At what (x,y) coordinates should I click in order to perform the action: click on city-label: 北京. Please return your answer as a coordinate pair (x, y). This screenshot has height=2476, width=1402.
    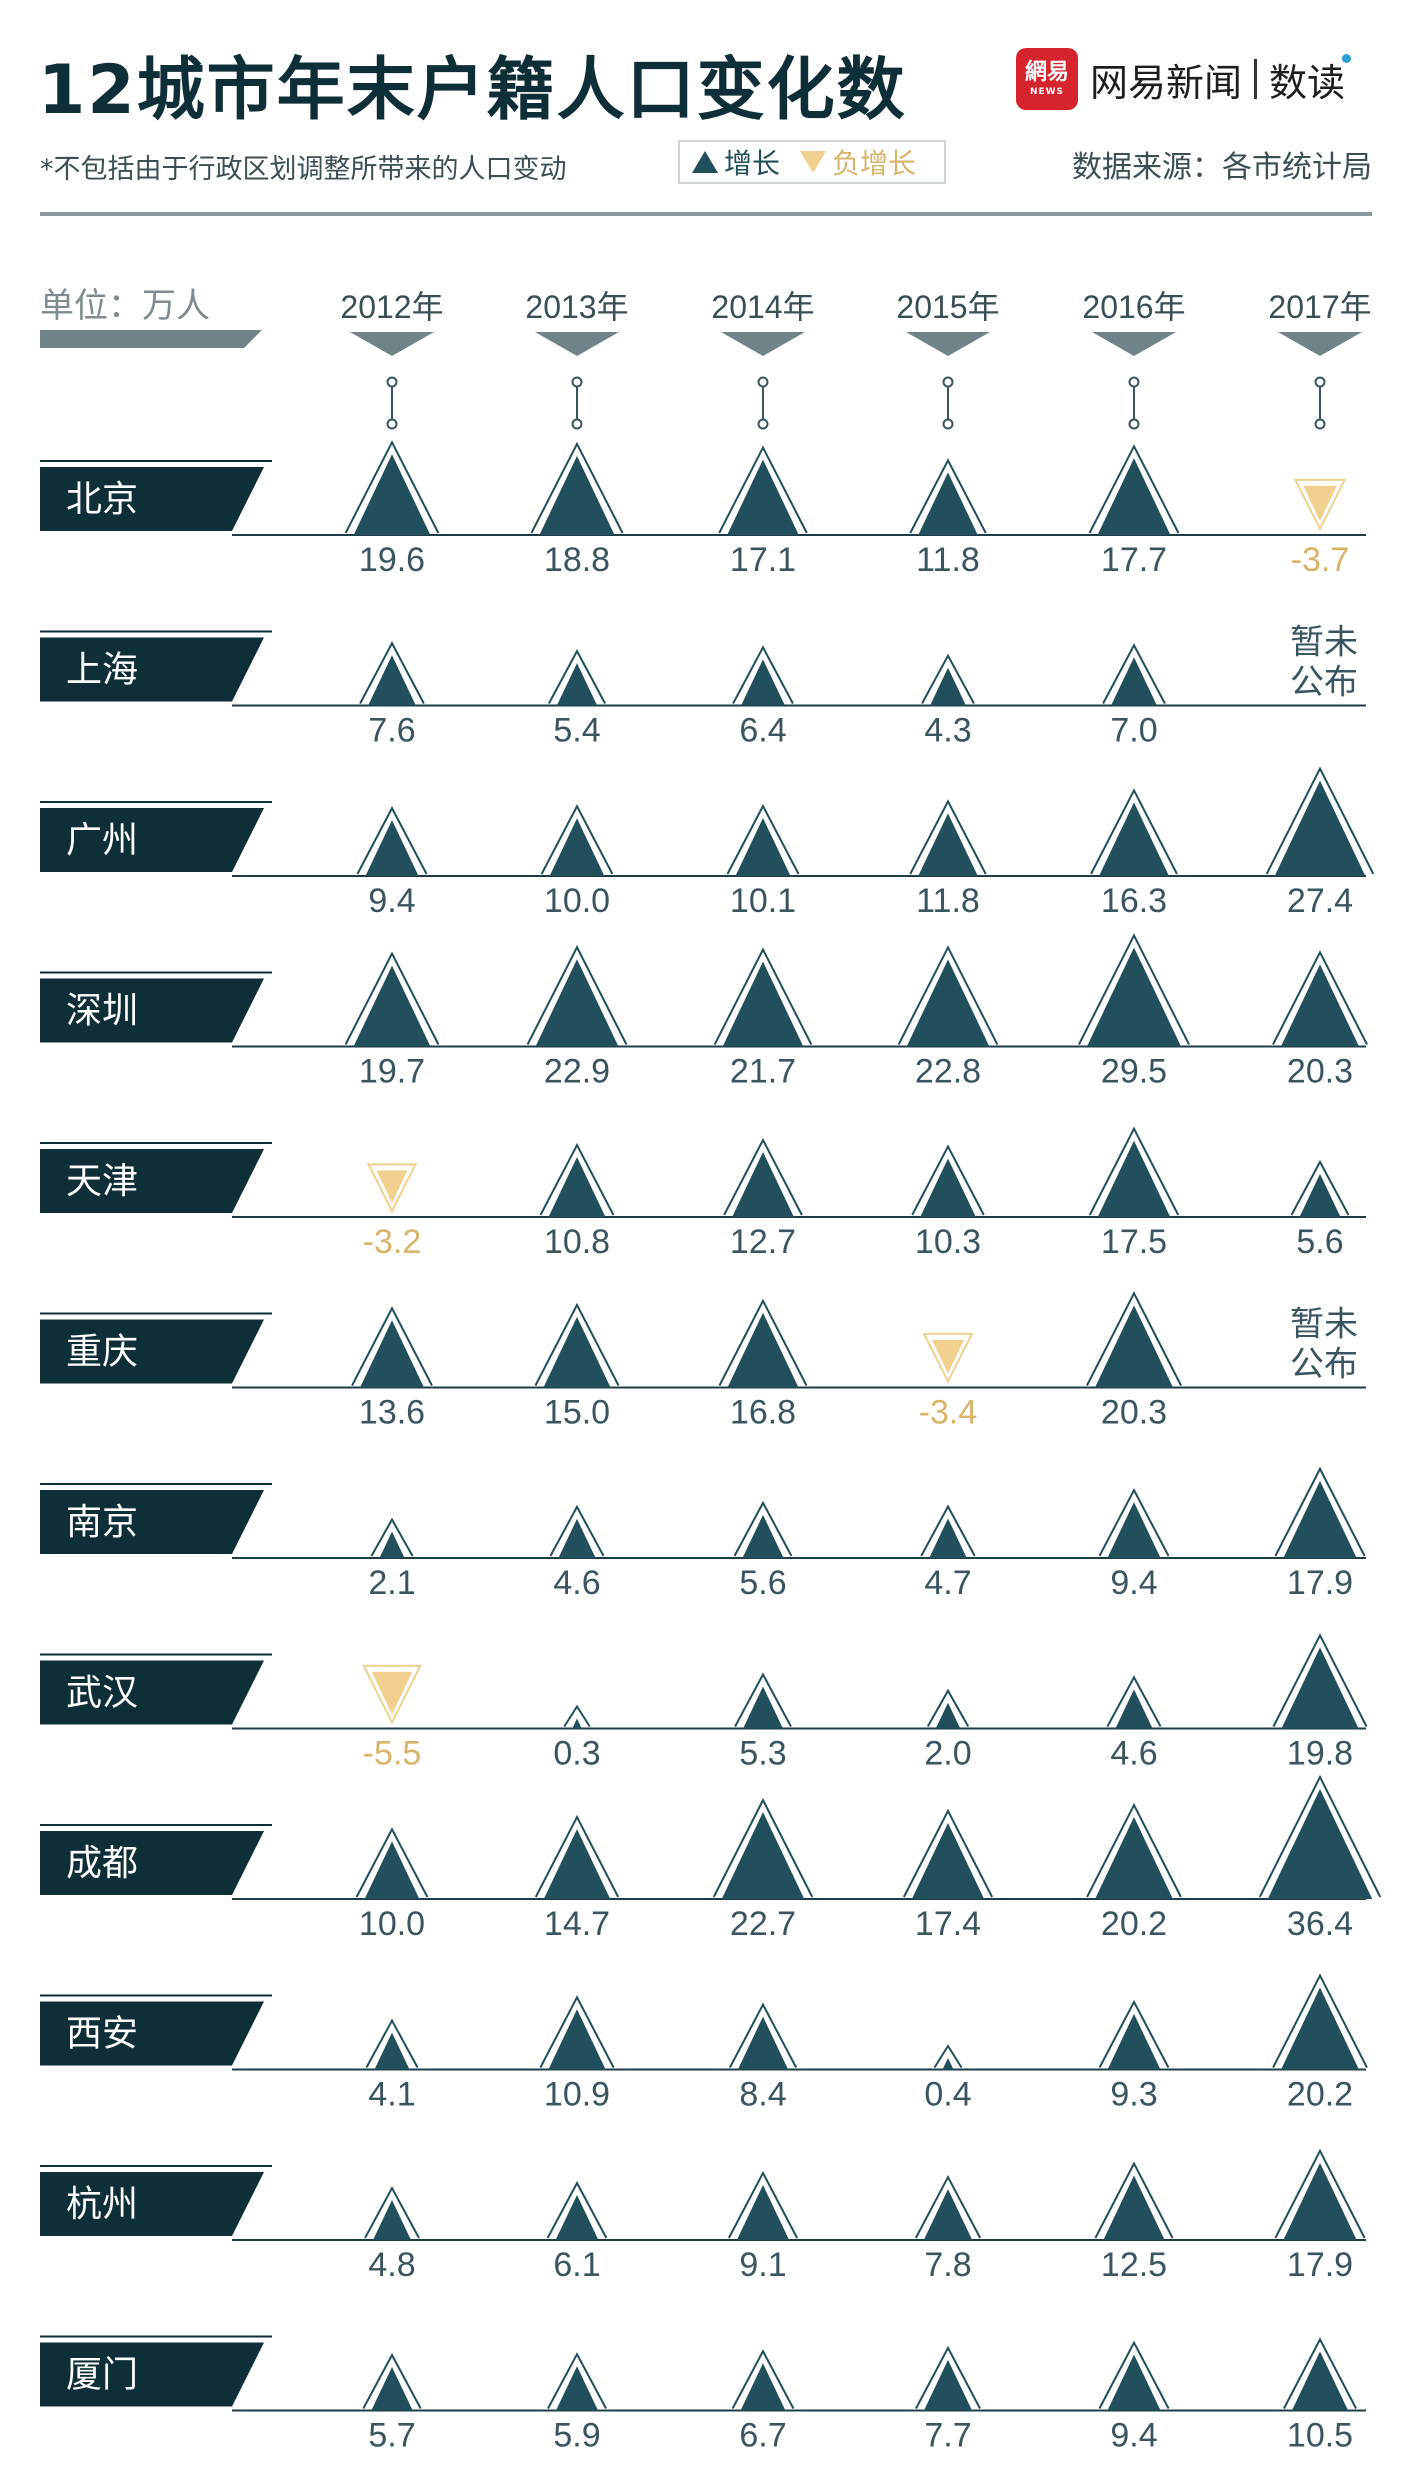
    Looking at the image, I should click on (102, 499).